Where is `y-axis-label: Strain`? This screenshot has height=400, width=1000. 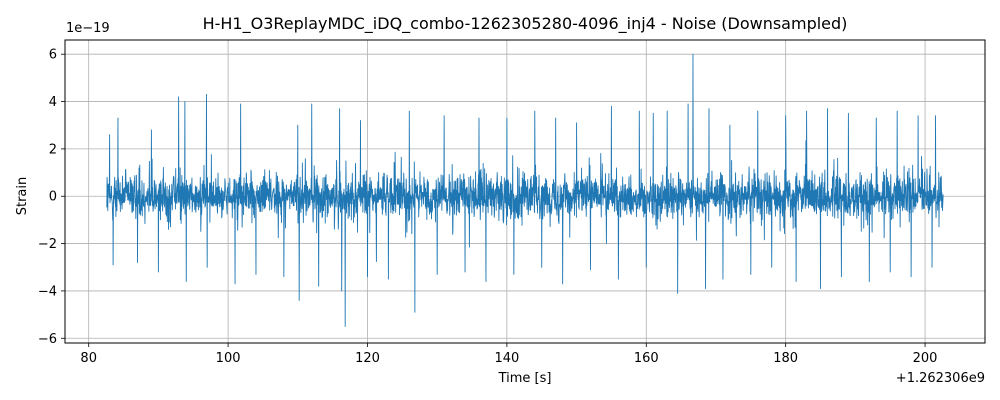 y-axis-label: Strain is located at coordinates (22, 196).